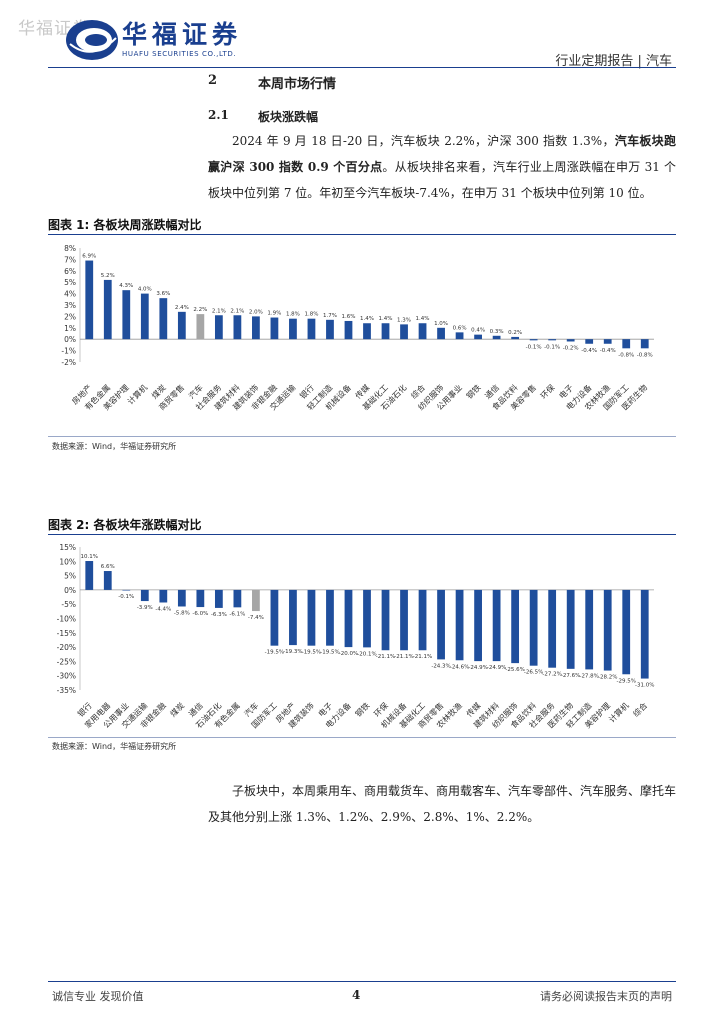 This screenshot has width=724, height=1024. Describe the element at coordinates (237, 614) in the screenshot. I see `bar-value-label: -6.1%` at that location.